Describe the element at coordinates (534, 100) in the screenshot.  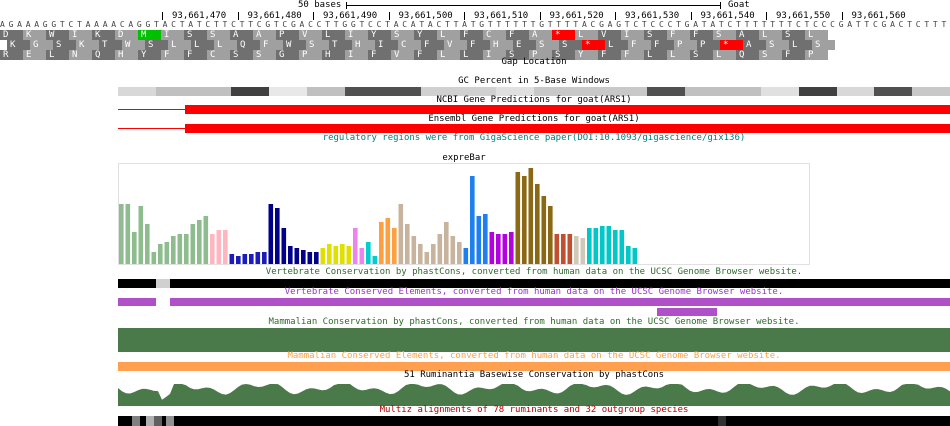
I see `ncbi-gene-label: NCBI Gene Predictions for goat(ARS1)` at that location.